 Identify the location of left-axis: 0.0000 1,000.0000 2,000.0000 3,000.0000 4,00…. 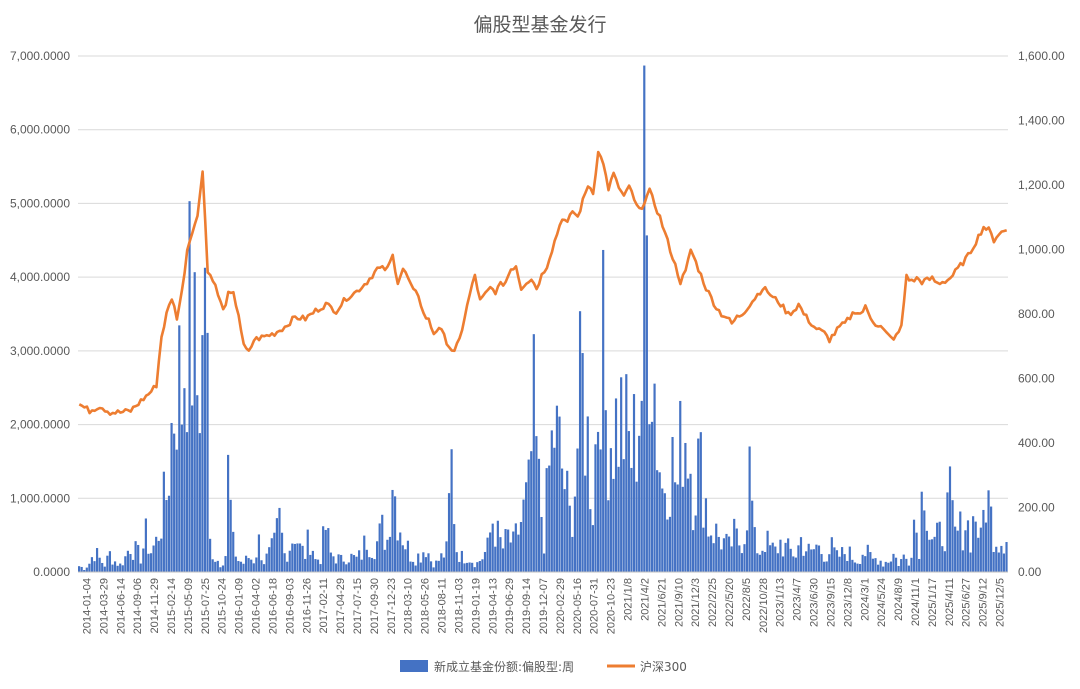
(40, 314).